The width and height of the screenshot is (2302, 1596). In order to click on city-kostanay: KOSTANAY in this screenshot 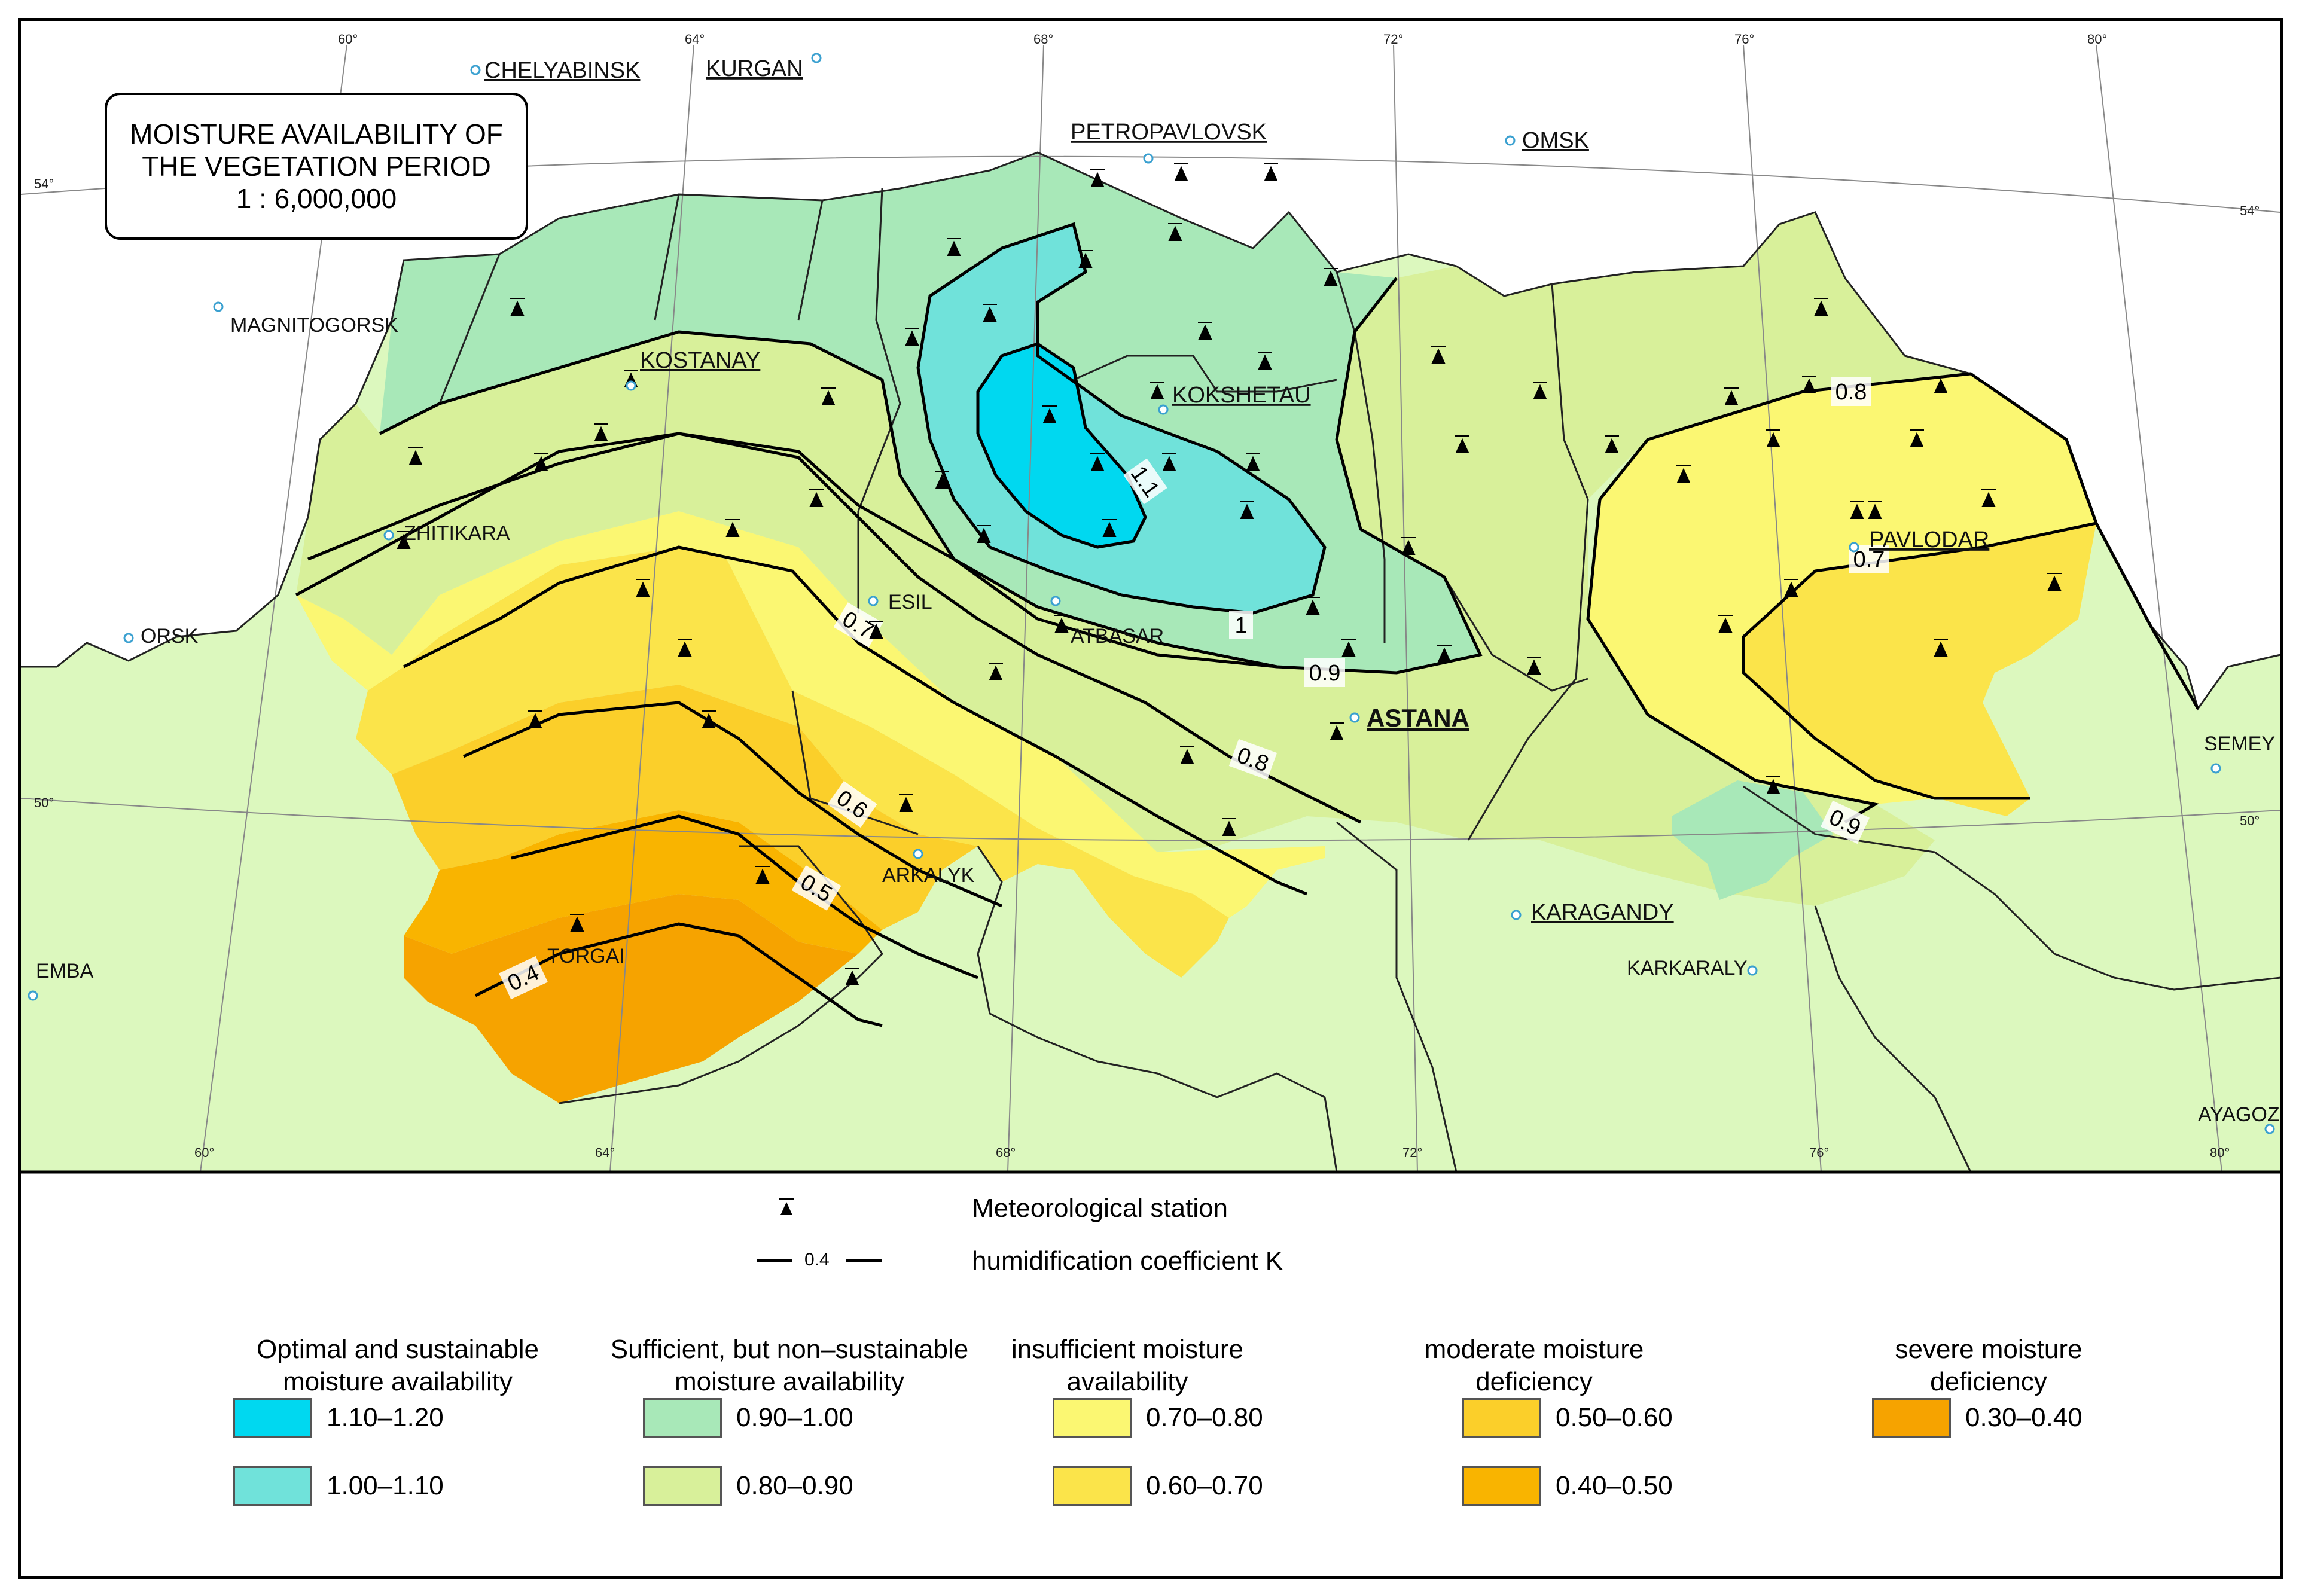, I will do `click(700, 360)`.